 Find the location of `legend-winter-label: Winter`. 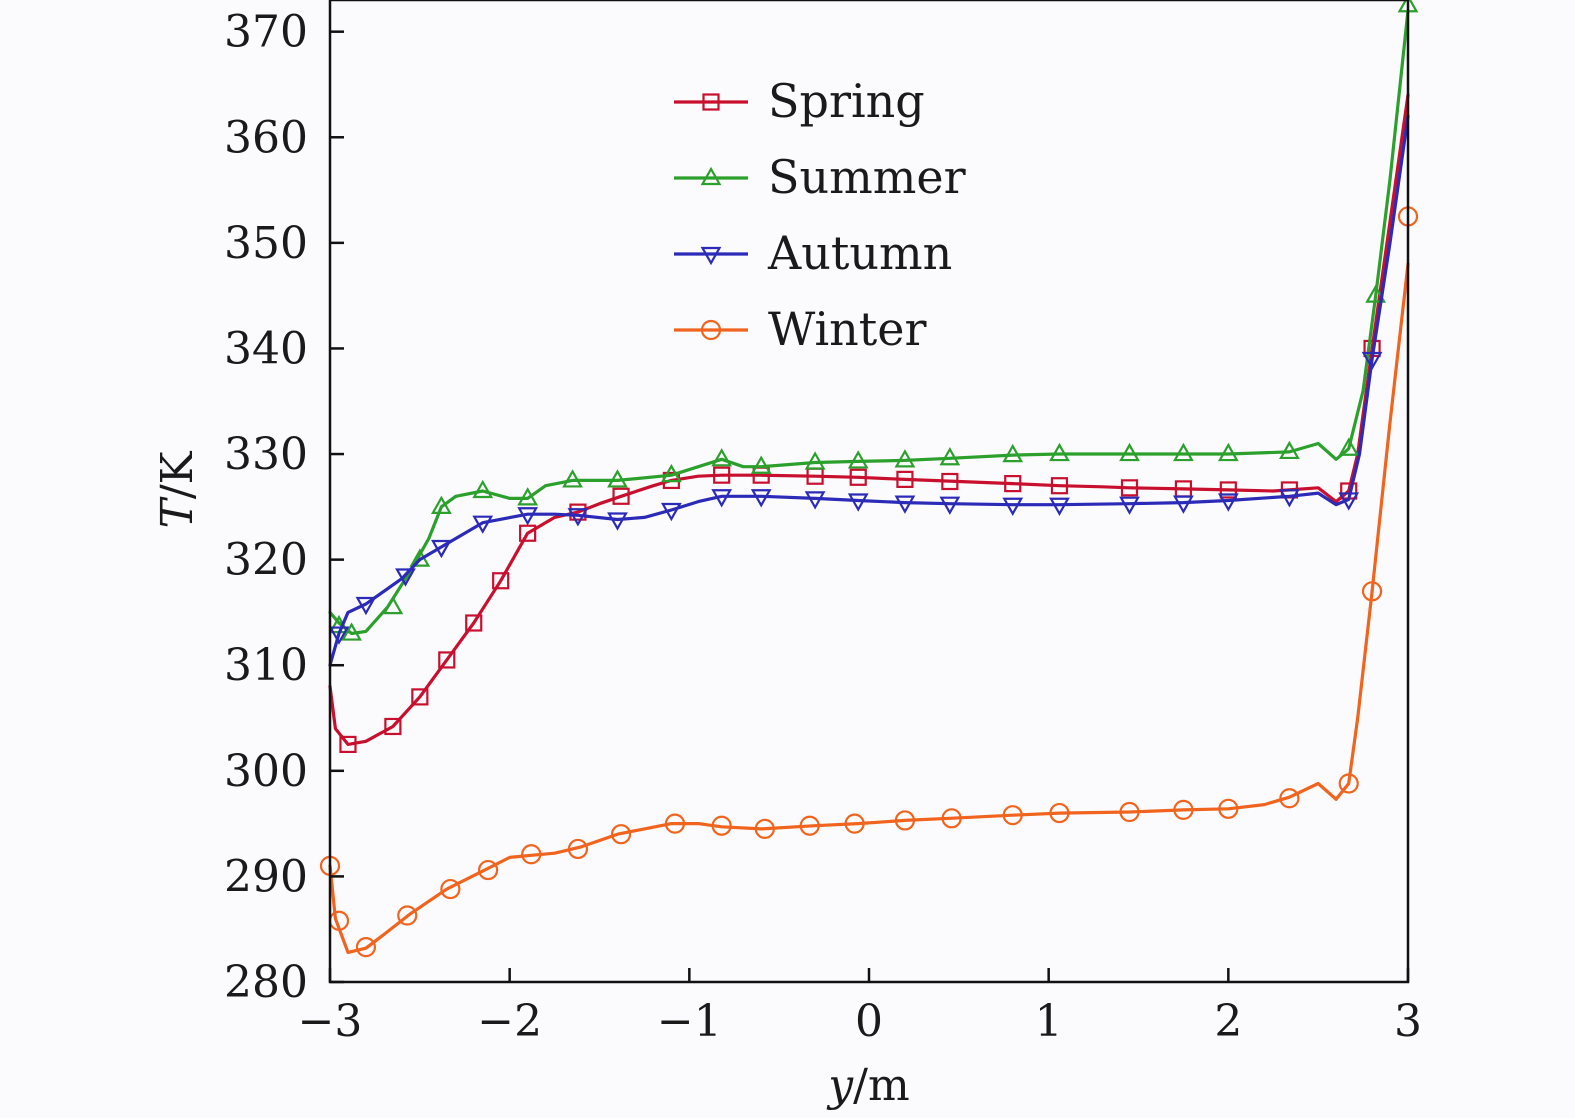

legend-winter-label: Winter is located at coordinates (847, 329).